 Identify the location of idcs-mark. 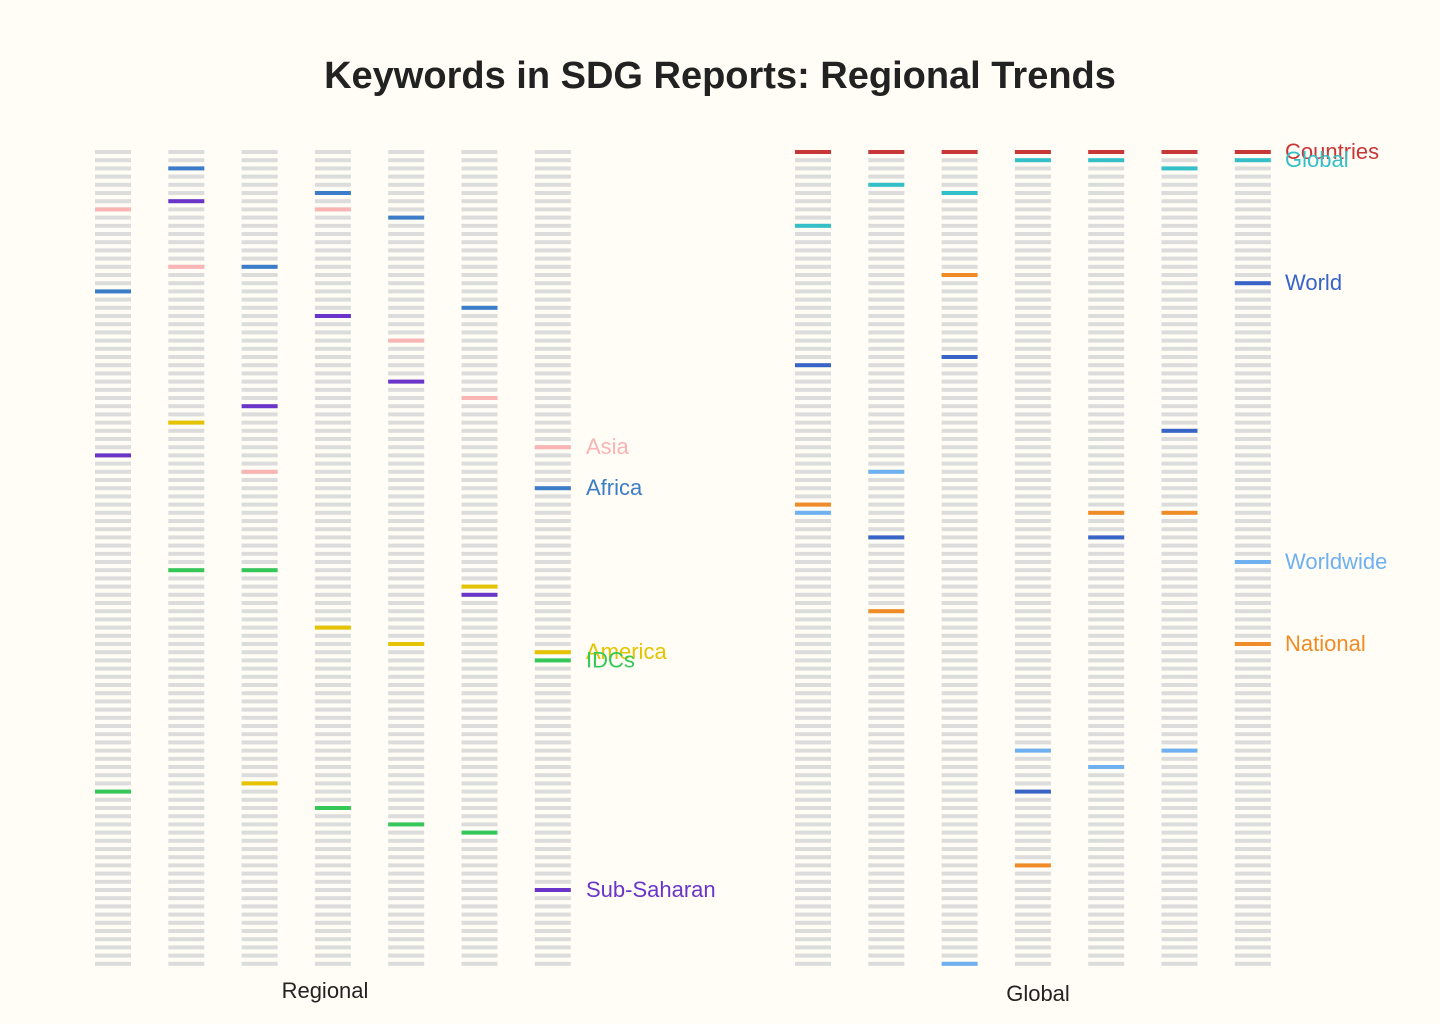
(259, 570).